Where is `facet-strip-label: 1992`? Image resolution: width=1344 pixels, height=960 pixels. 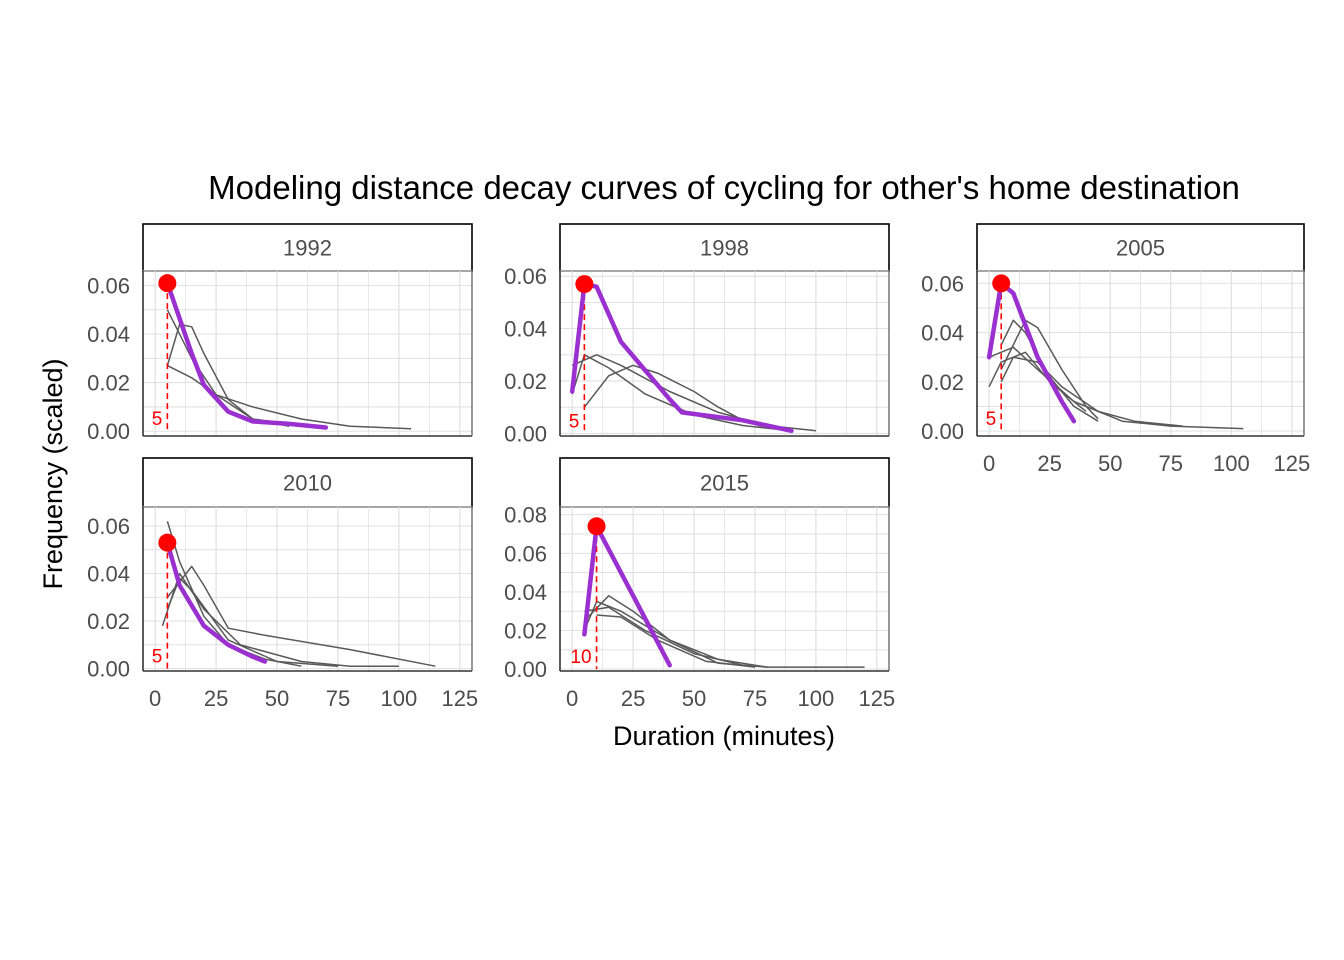
facet-strip-label: 1992 is located at coordinates (307, 248).